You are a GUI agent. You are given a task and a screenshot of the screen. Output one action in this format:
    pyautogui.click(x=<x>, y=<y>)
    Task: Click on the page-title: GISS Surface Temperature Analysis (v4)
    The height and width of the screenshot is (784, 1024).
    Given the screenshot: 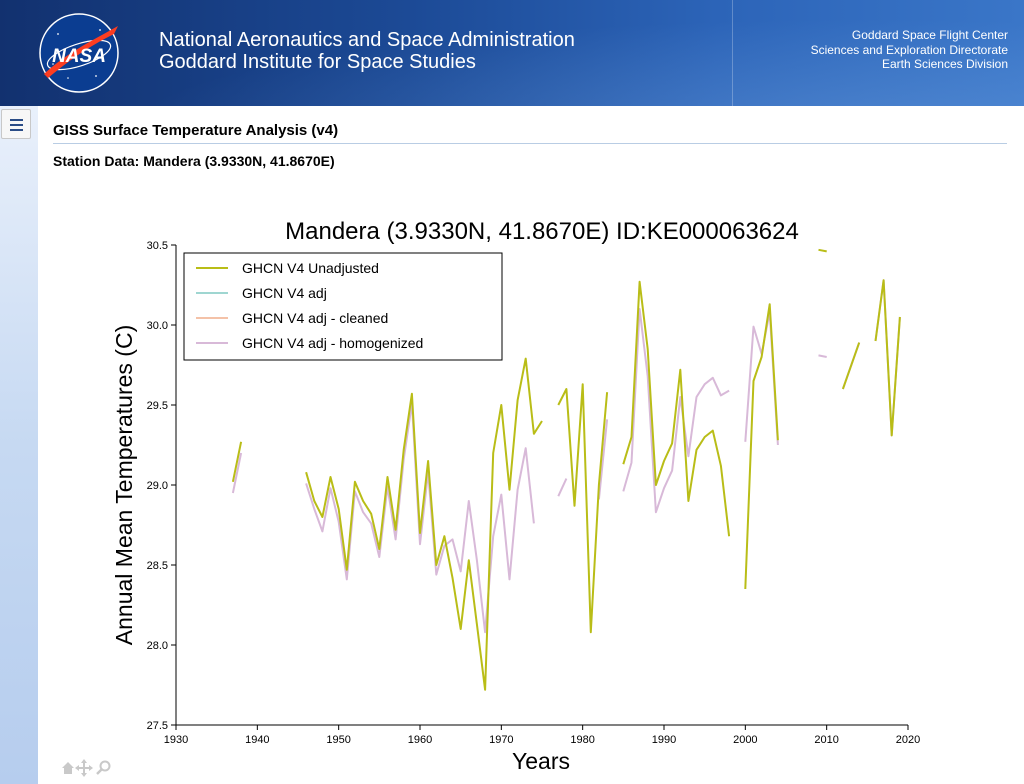 What is the action you would take?
    pyautogui.click(x=196, y=130)
    